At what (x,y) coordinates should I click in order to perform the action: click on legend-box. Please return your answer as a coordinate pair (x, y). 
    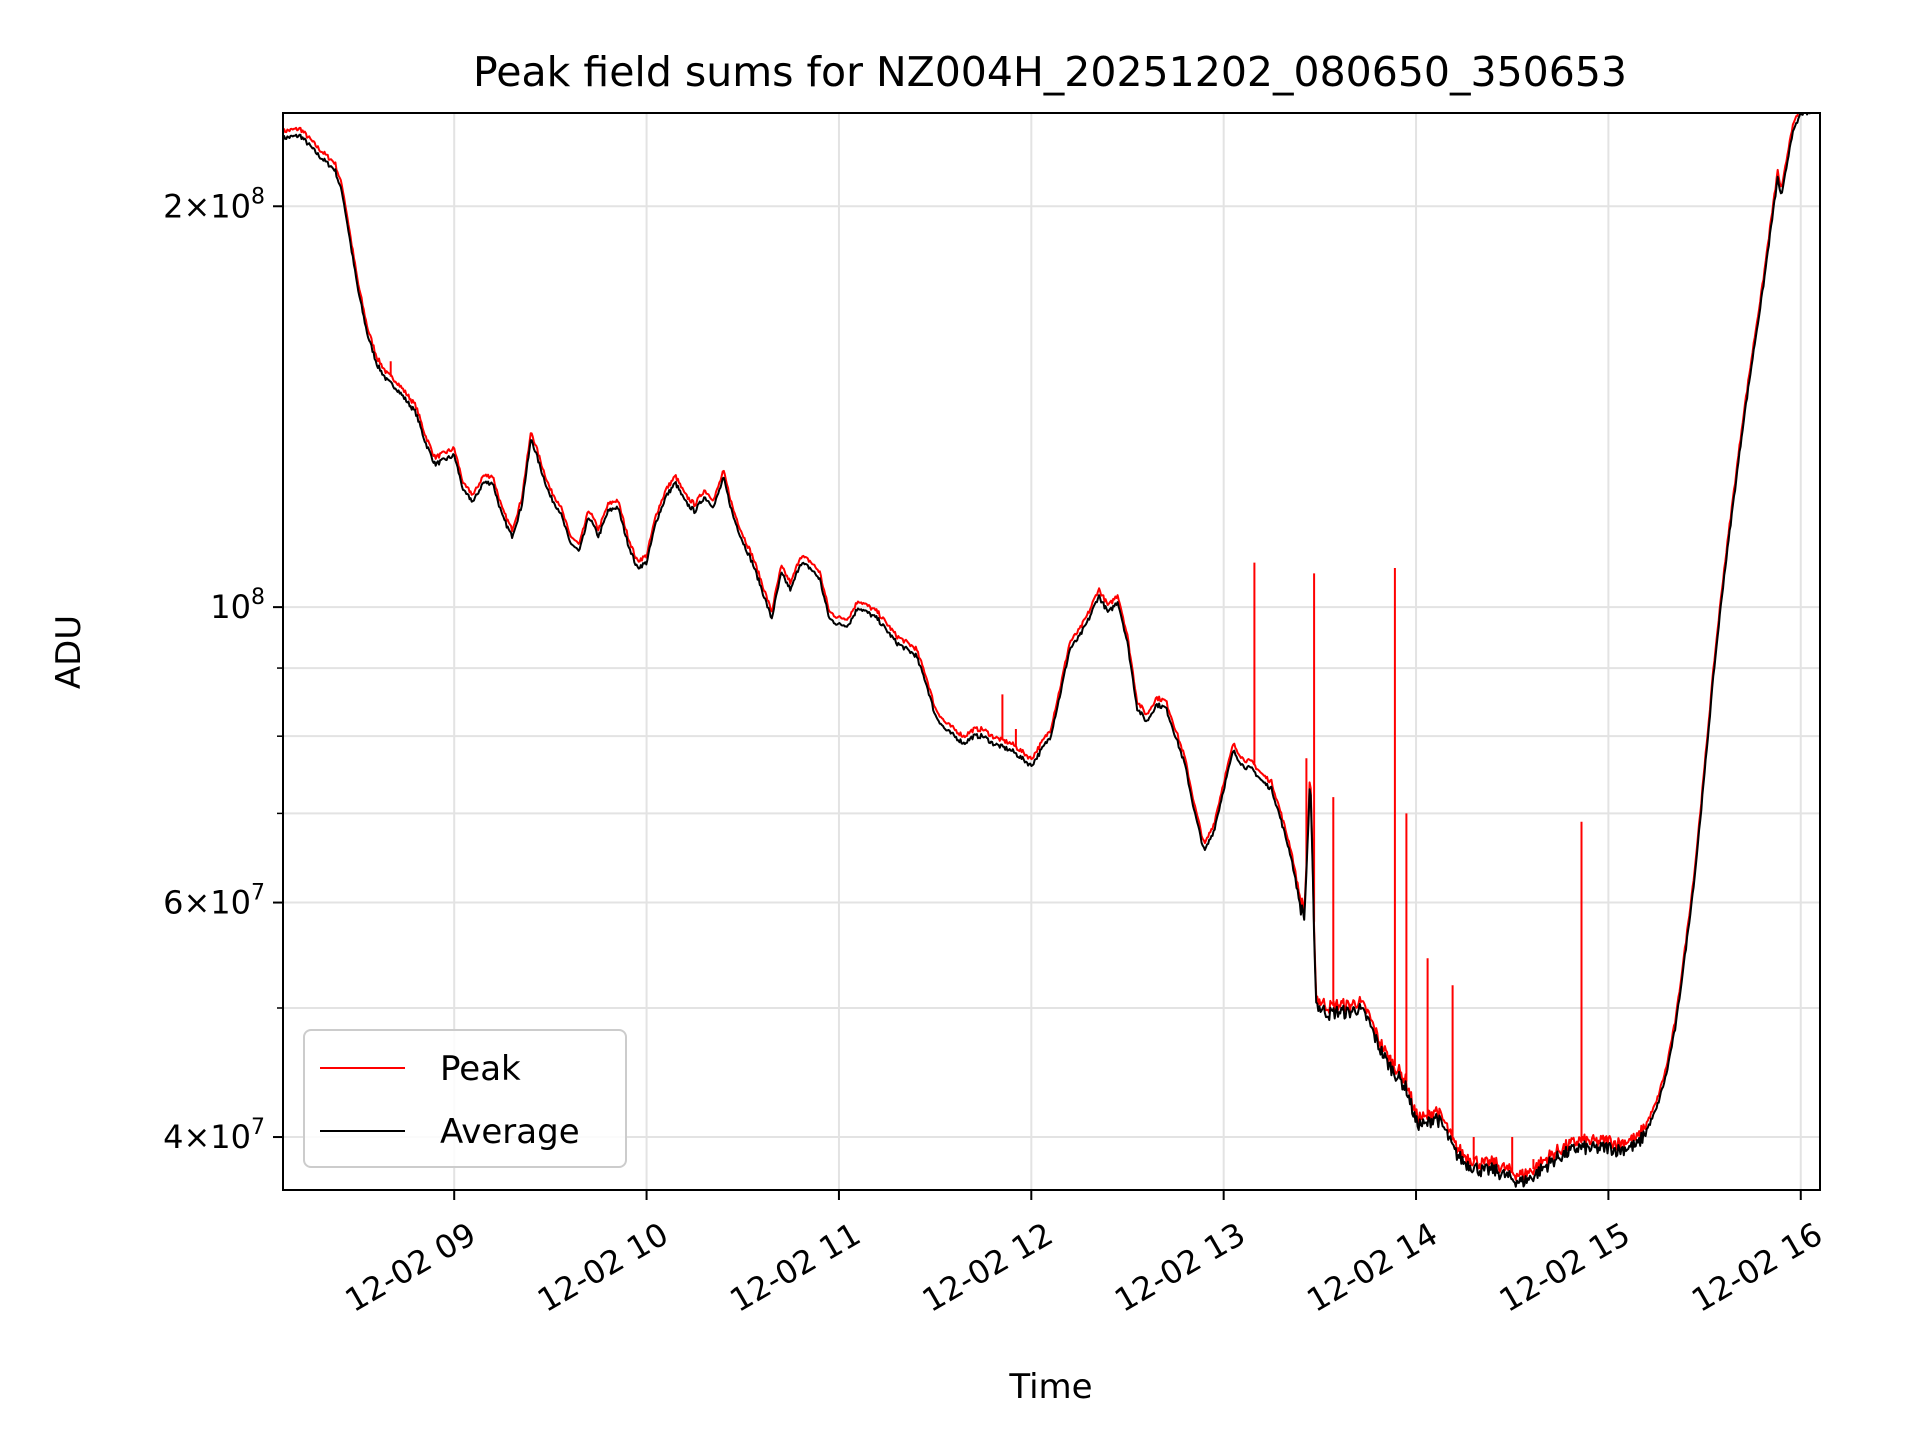
    Looking at the image, I should click on (465, 1098).